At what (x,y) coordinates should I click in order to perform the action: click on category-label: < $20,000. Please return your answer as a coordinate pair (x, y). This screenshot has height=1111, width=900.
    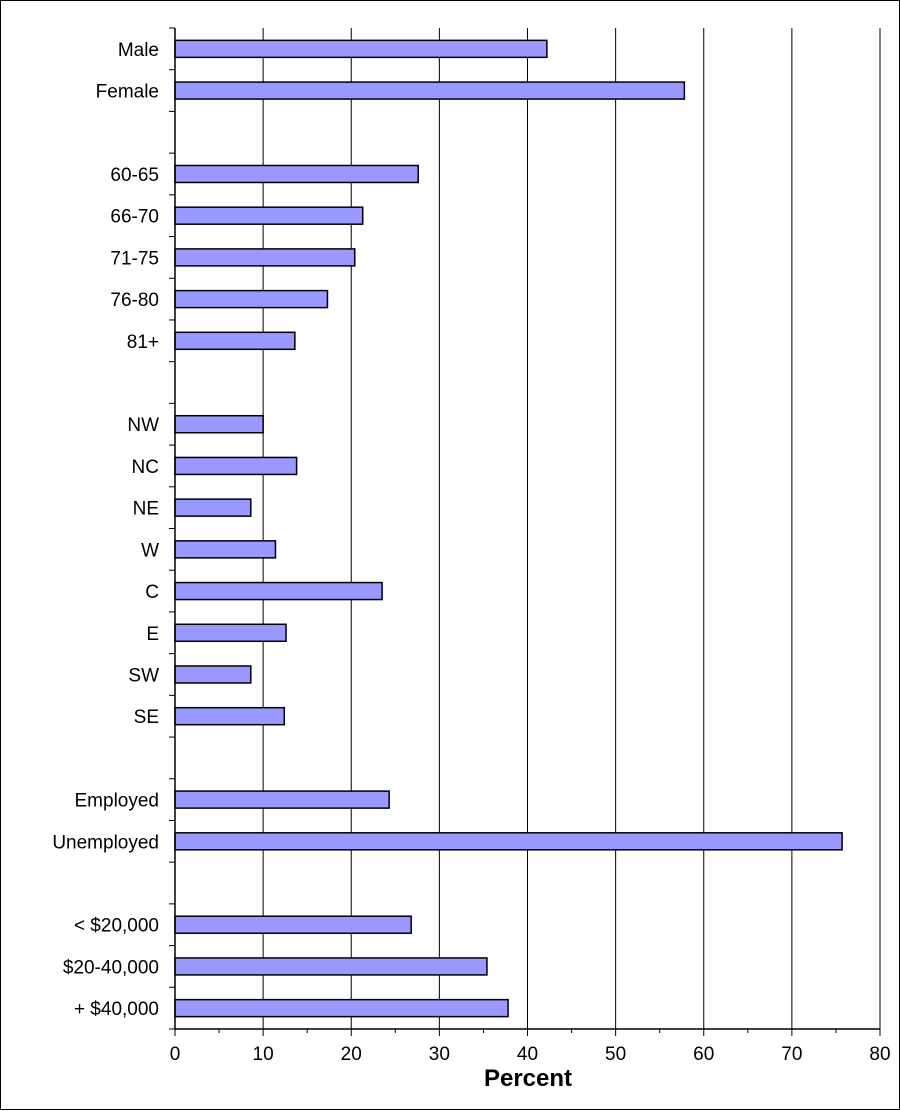
    Looking at the image, I should click on (116, 926).